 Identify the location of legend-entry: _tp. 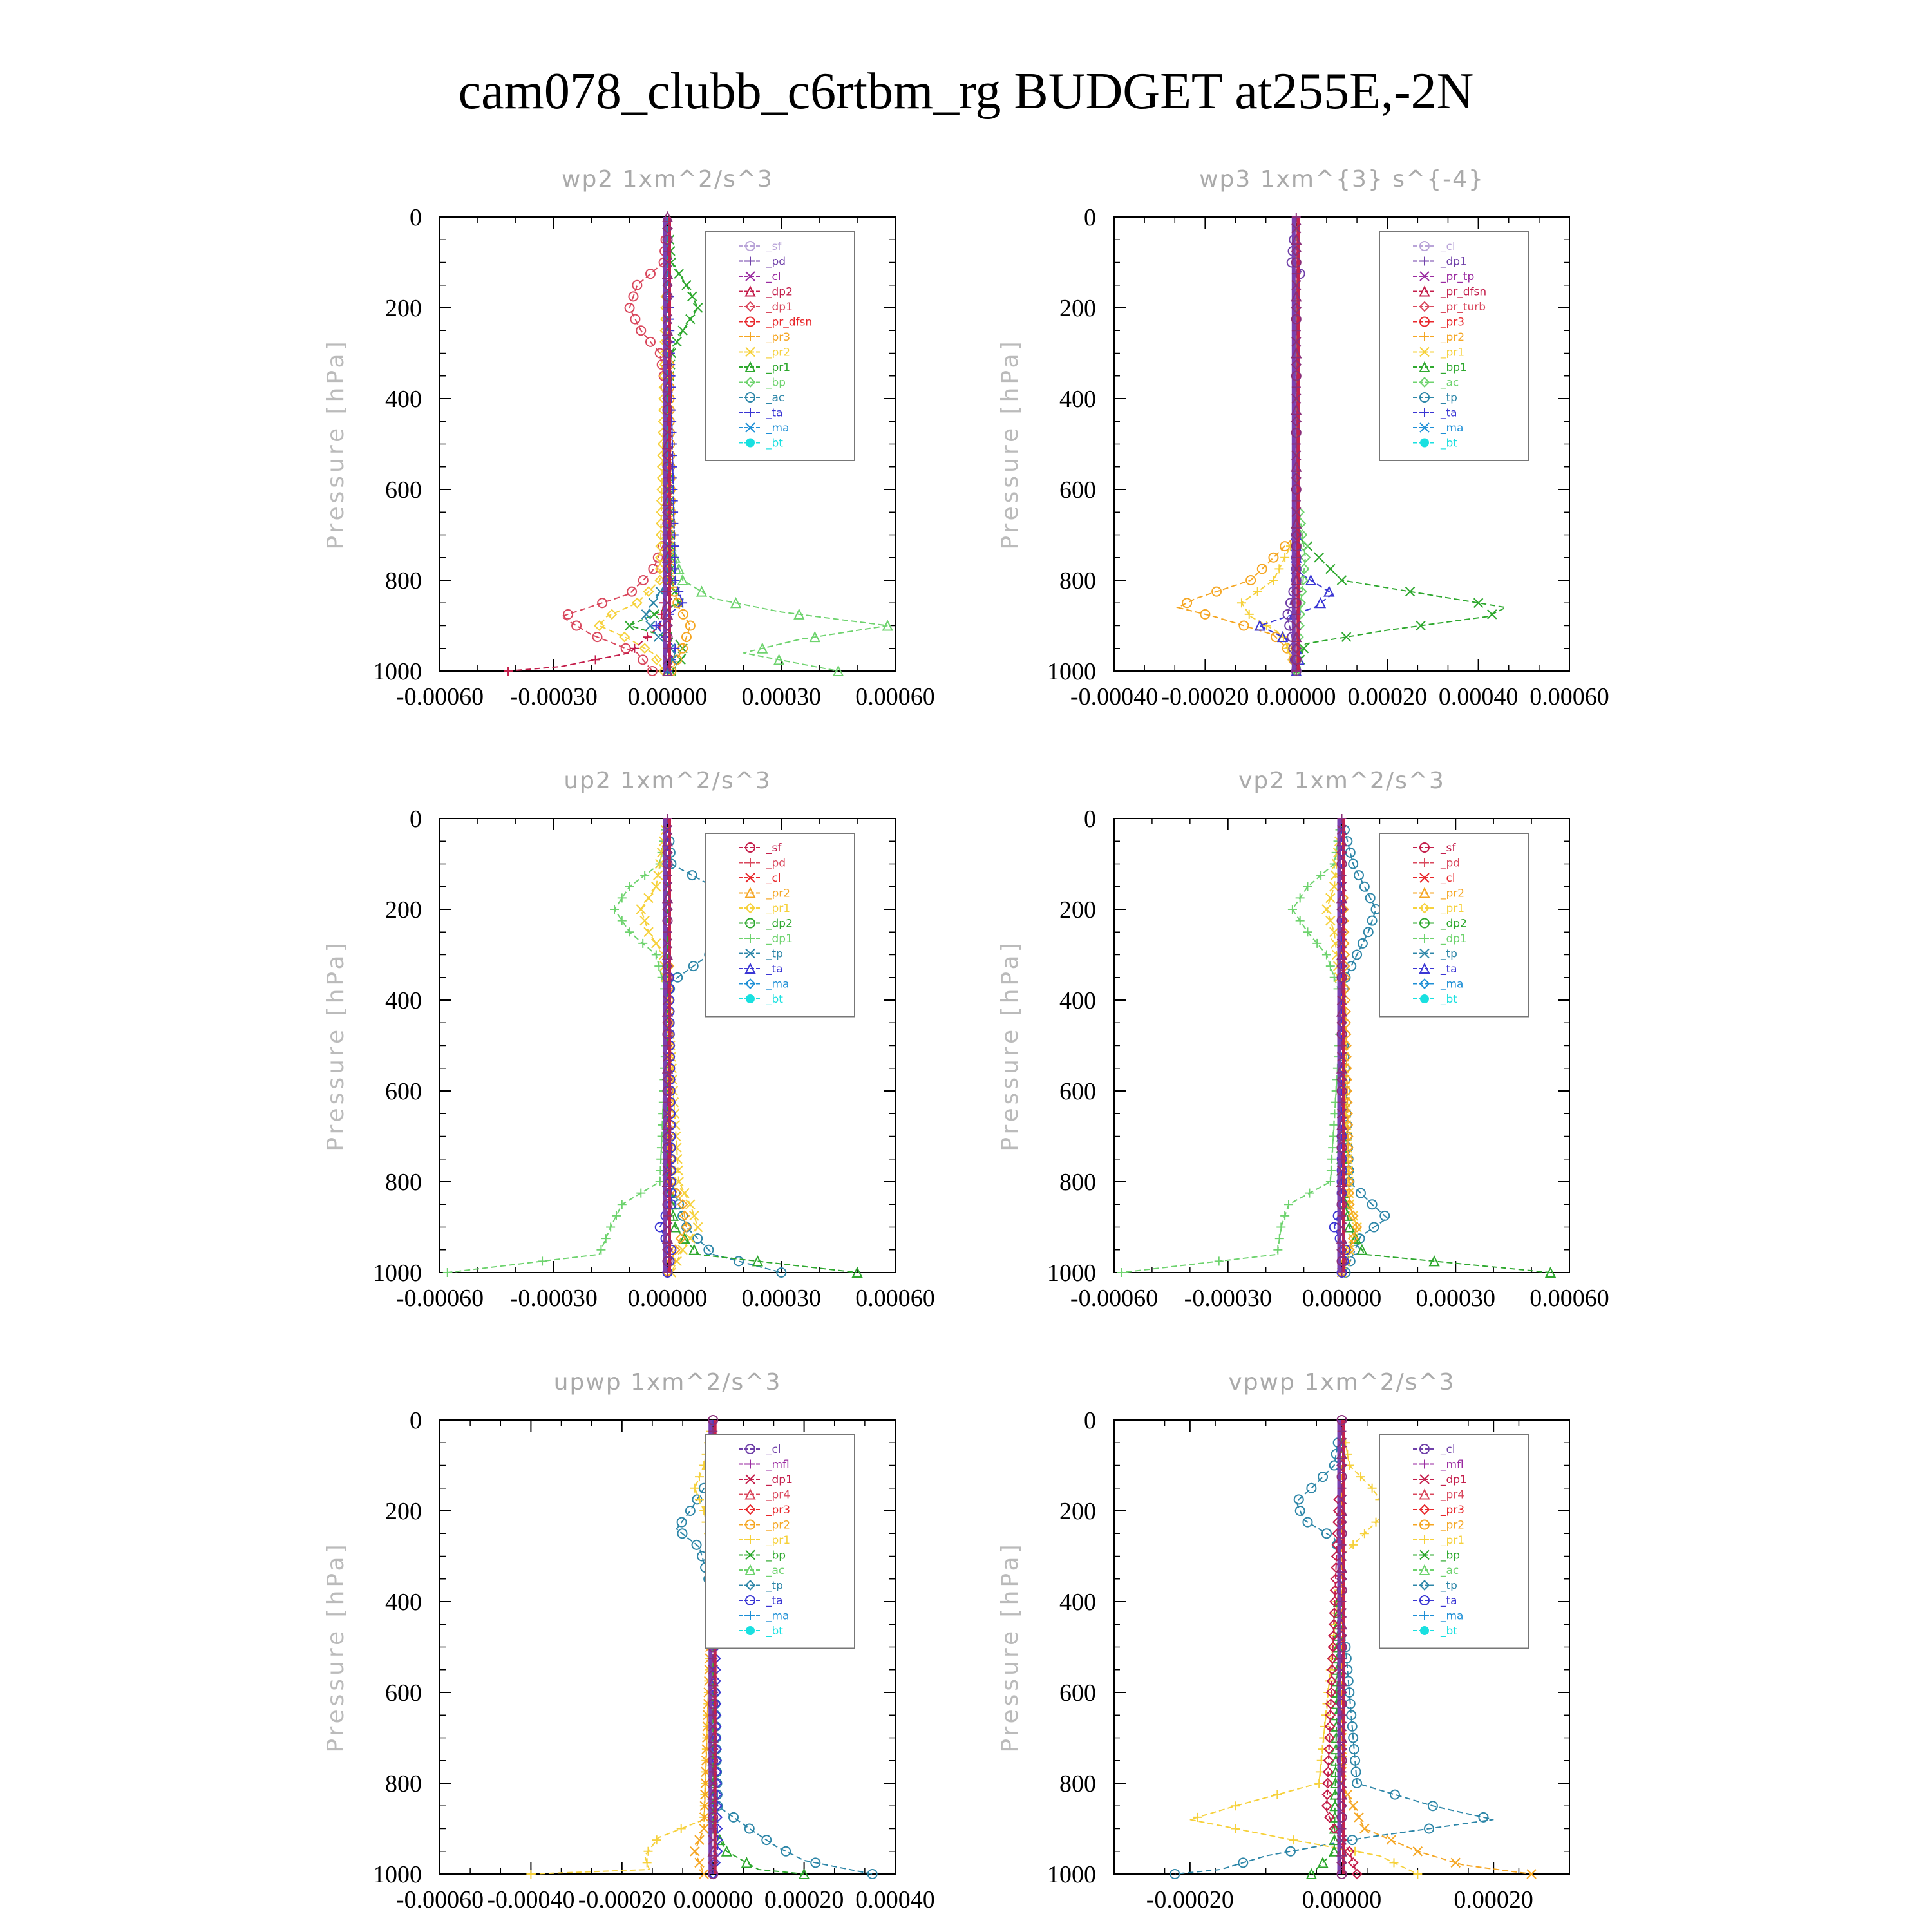
(1435, 1587).